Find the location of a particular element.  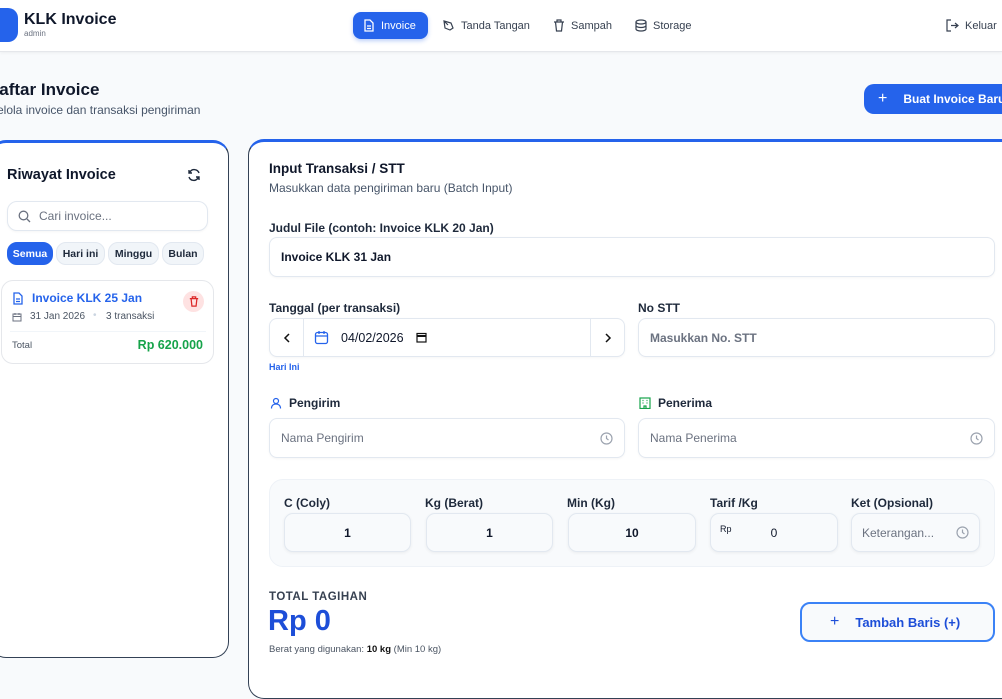

create-invoice-button: + Buat Invoice Baru is located at coordinates (933, 99).